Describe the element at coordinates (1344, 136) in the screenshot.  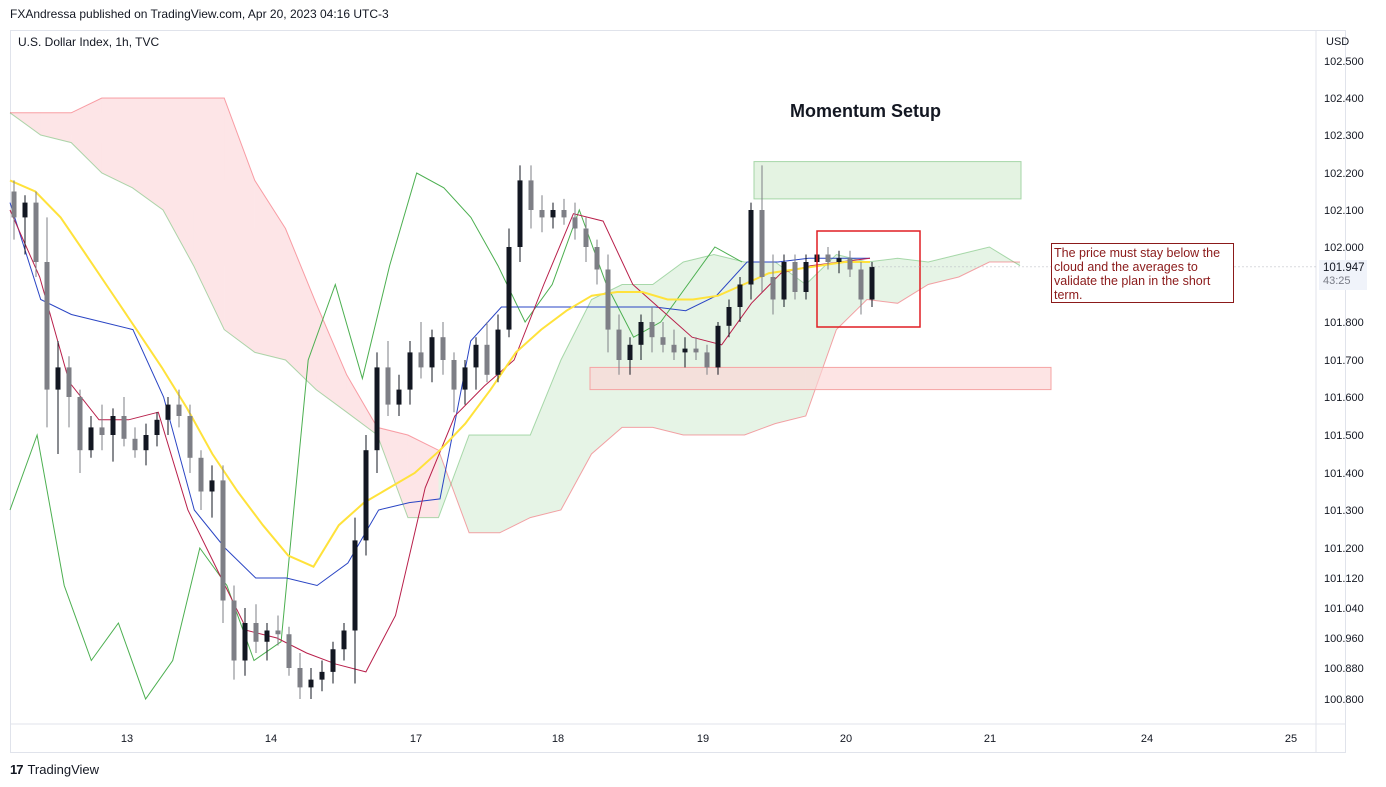
I see `price-tick-label: 102.300` at that location.